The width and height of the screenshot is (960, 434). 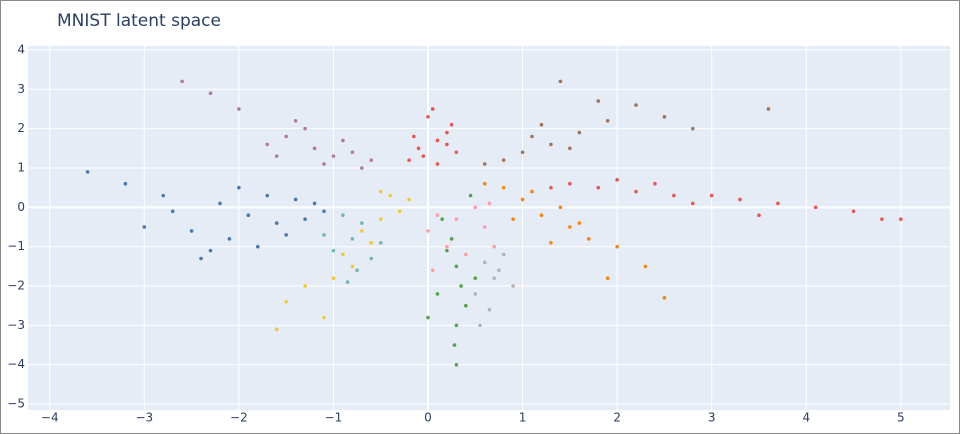 I want to click on y-tick-label: −2, so click(x=16, y=286).